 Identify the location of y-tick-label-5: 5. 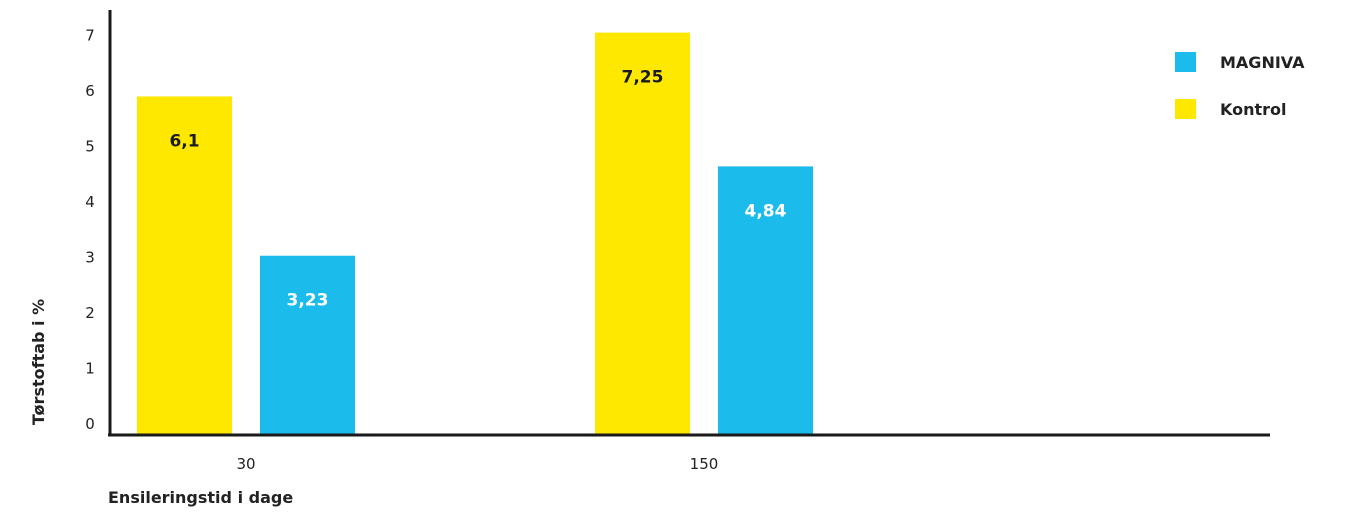
(90, 147).